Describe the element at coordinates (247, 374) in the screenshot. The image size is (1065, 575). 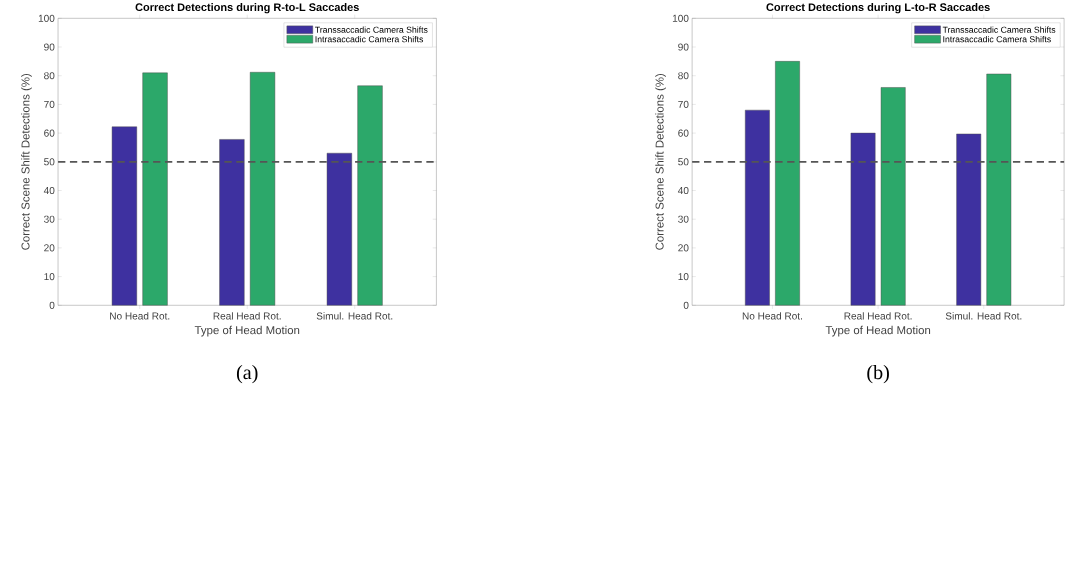
I see `text: (a)` at that location.